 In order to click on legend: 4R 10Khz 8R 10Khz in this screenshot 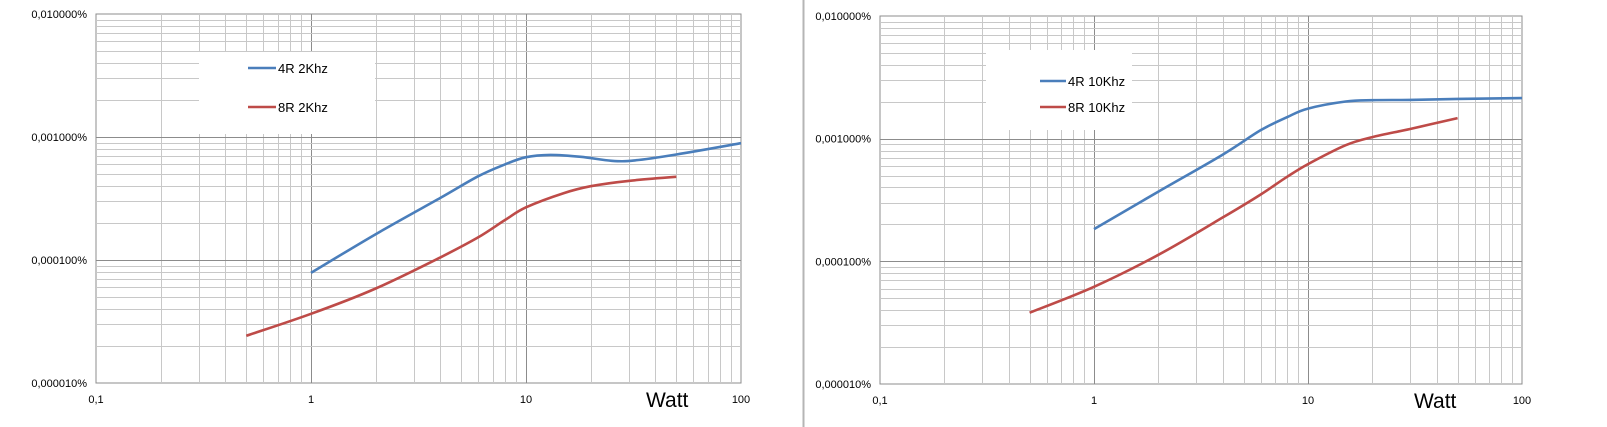, I will do `click(1059, 90)`.